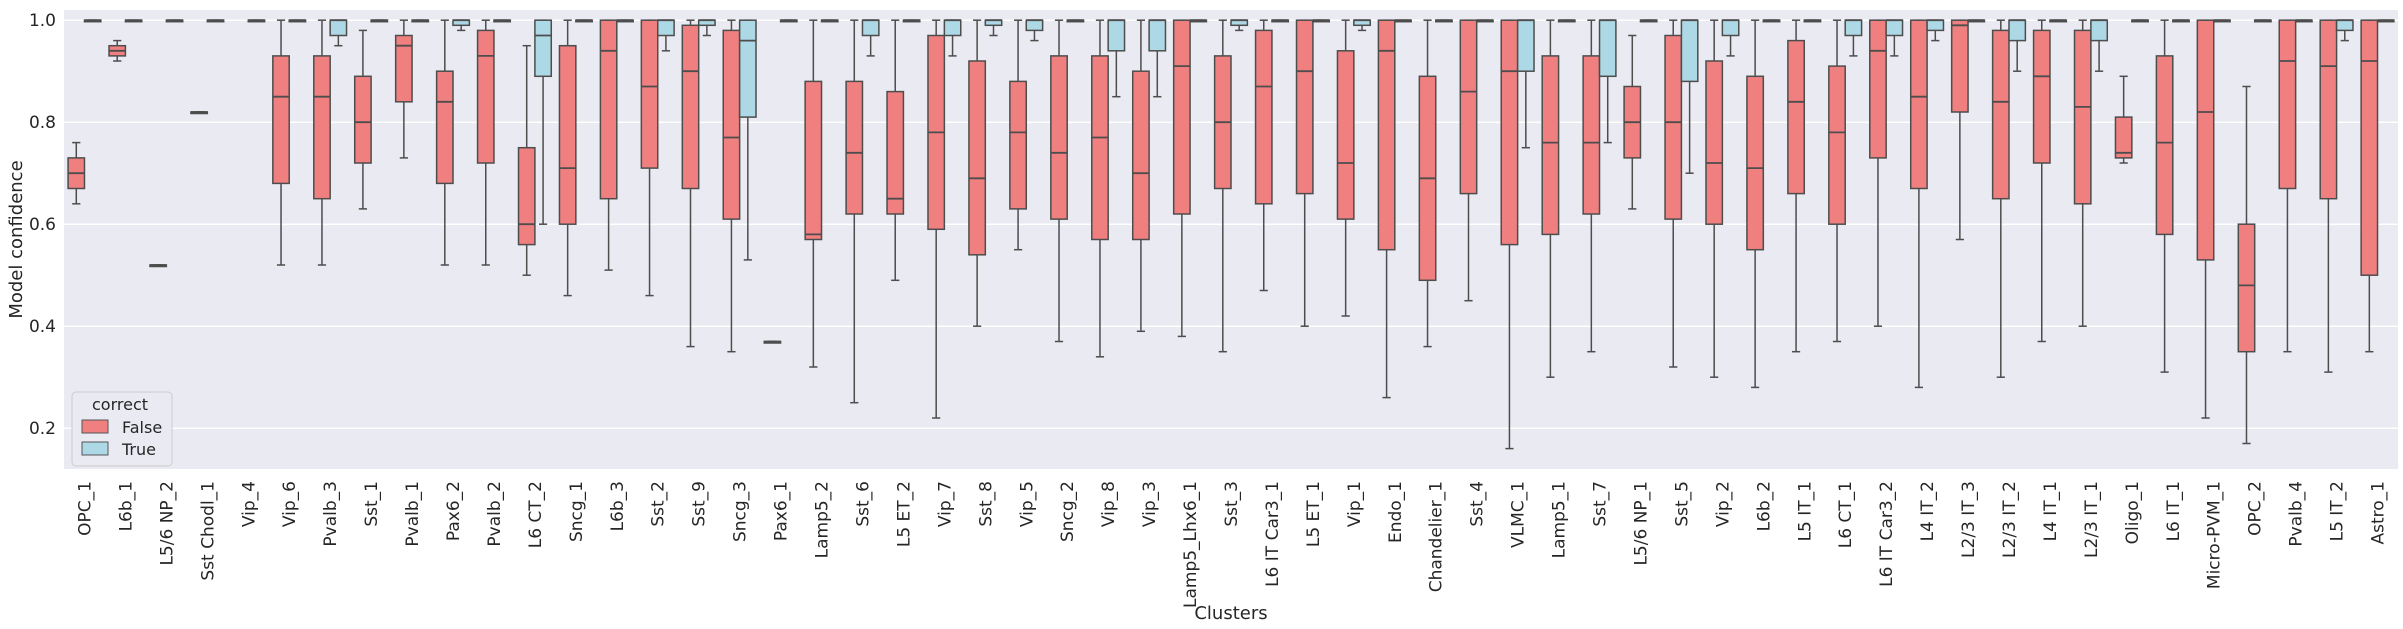 Image resolution: width=2403 pixels, height=629 pixels. What do you see at coordinates (2174, 511) in the screenshot?
I see `x-tick-label: L6 IT_1` at bounding box center [2174, 511].